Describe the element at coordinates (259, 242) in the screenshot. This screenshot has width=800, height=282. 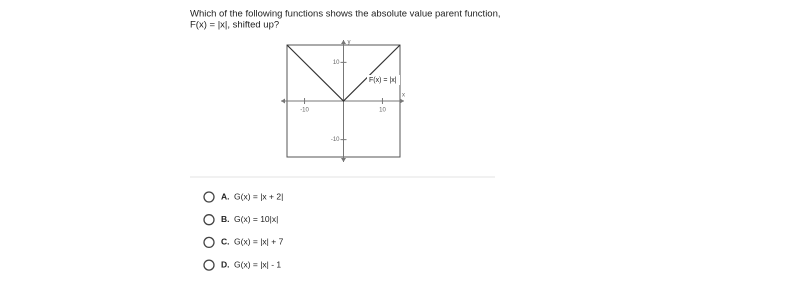
I see `option-text: G(x) = |x| + 7` at that location.